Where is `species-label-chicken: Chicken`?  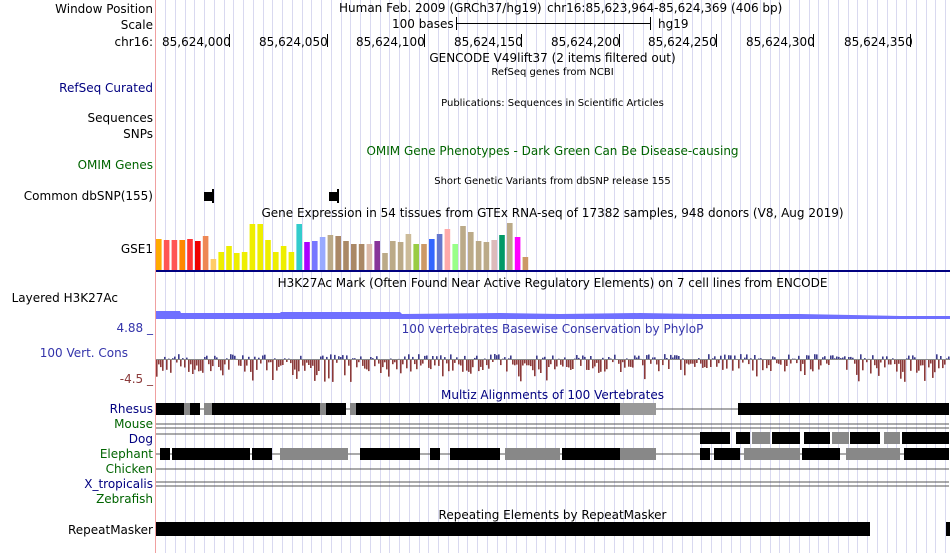 species-label-chicken: Chicken is located at coordinates (129, 469).